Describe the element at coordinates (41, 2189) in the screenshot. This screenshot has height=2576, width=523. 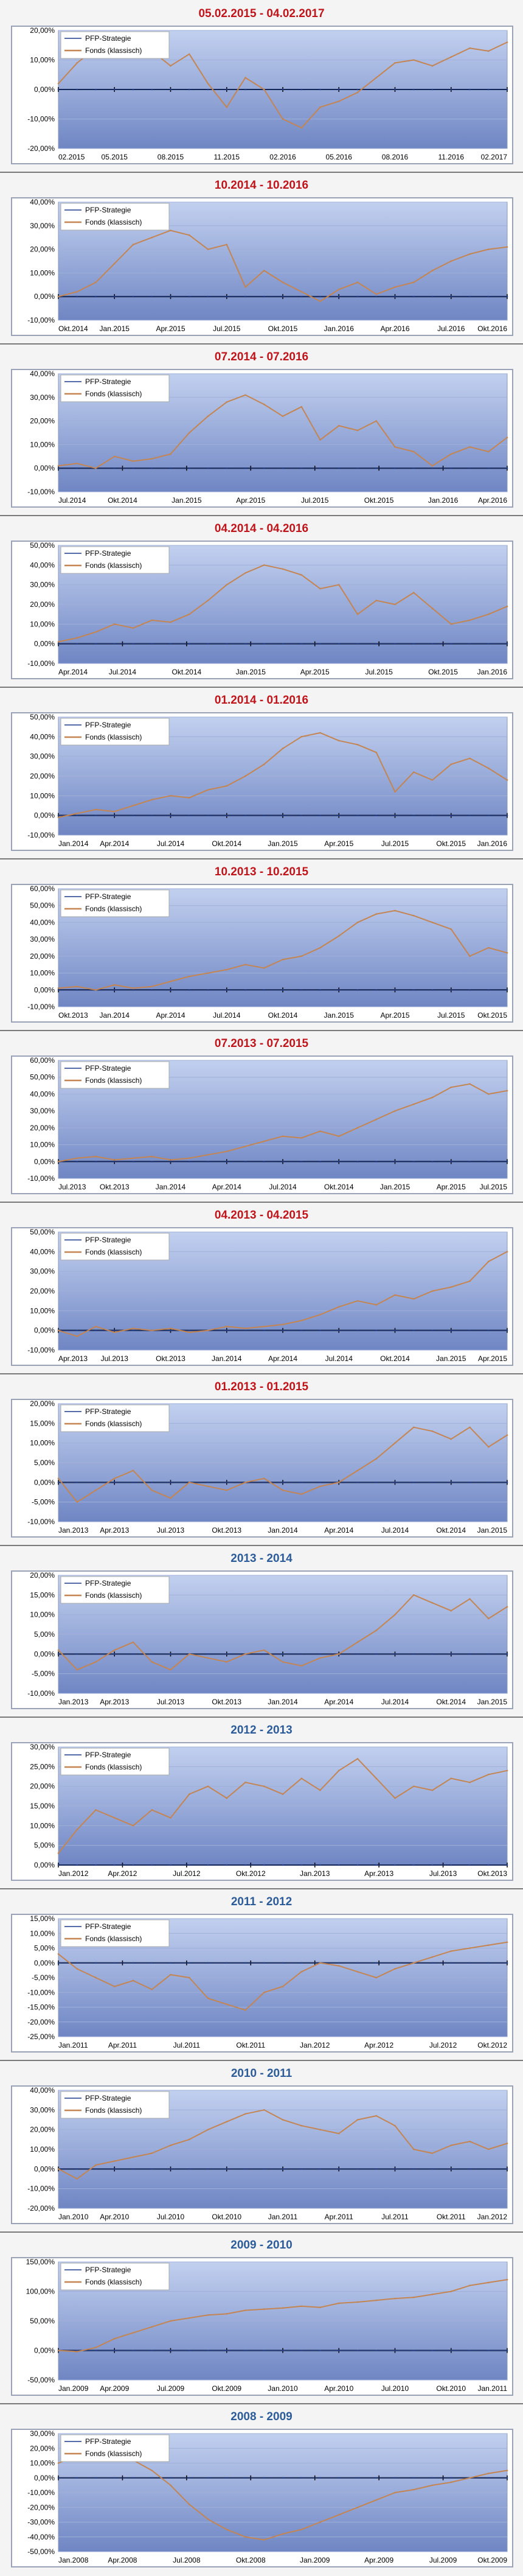
I see `y-tick-label: -10,00%` at that location.